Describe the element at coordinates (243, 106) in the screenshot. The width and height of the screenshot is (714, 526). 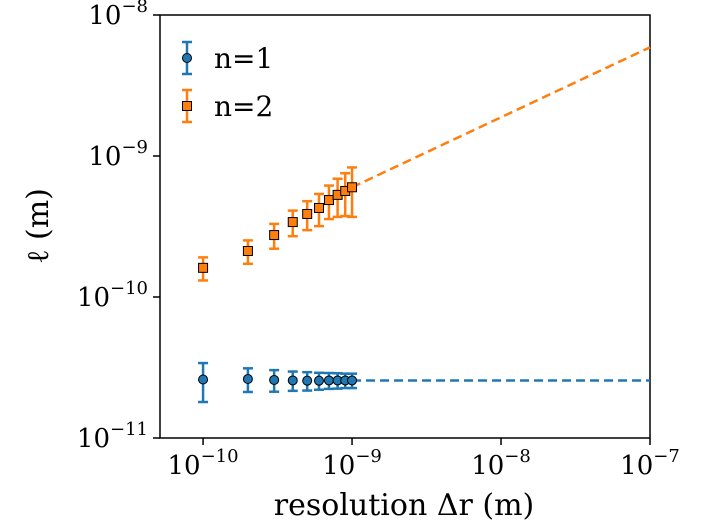
I see `legend-label: n=2` at that location.